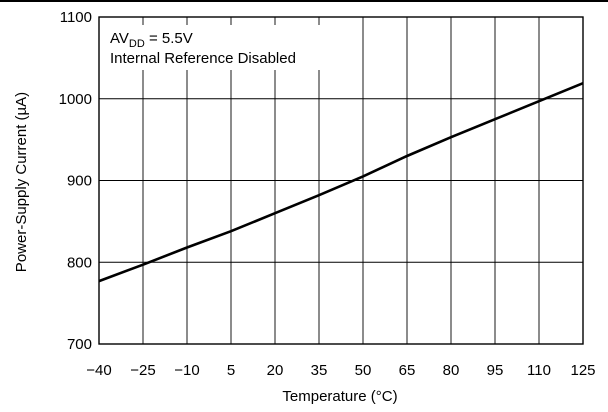  I want to click on x-tick-label: 50, so click(363, 370).